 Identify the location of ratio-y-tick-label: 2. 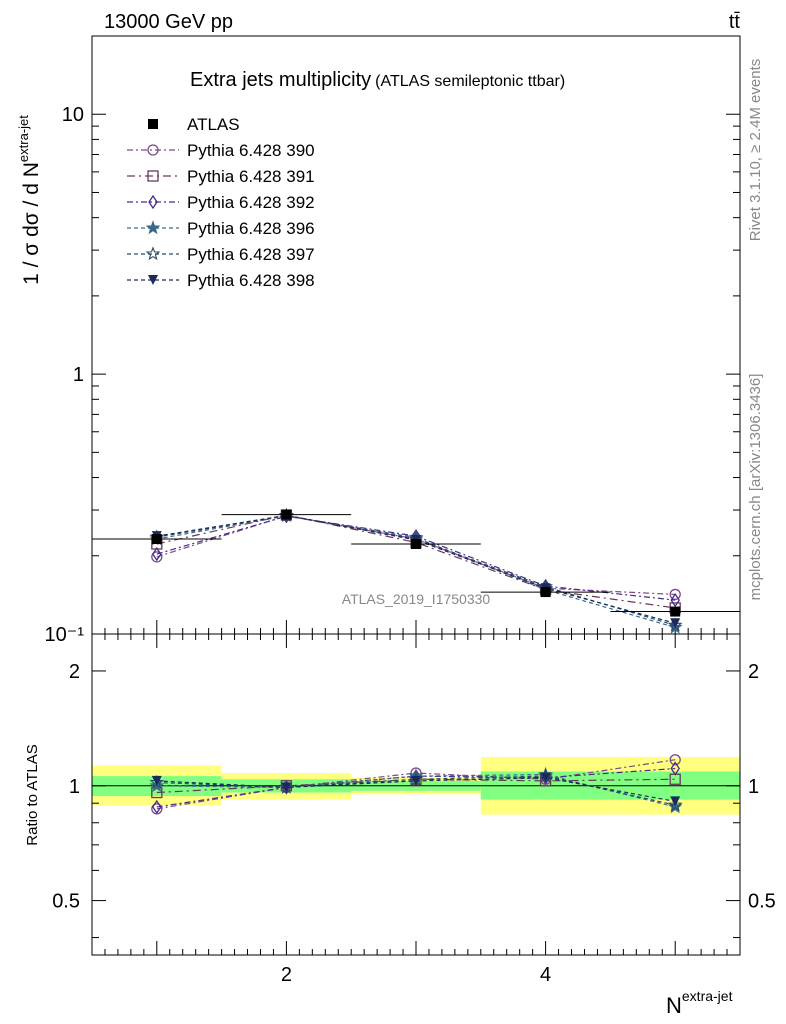
(74, 672).